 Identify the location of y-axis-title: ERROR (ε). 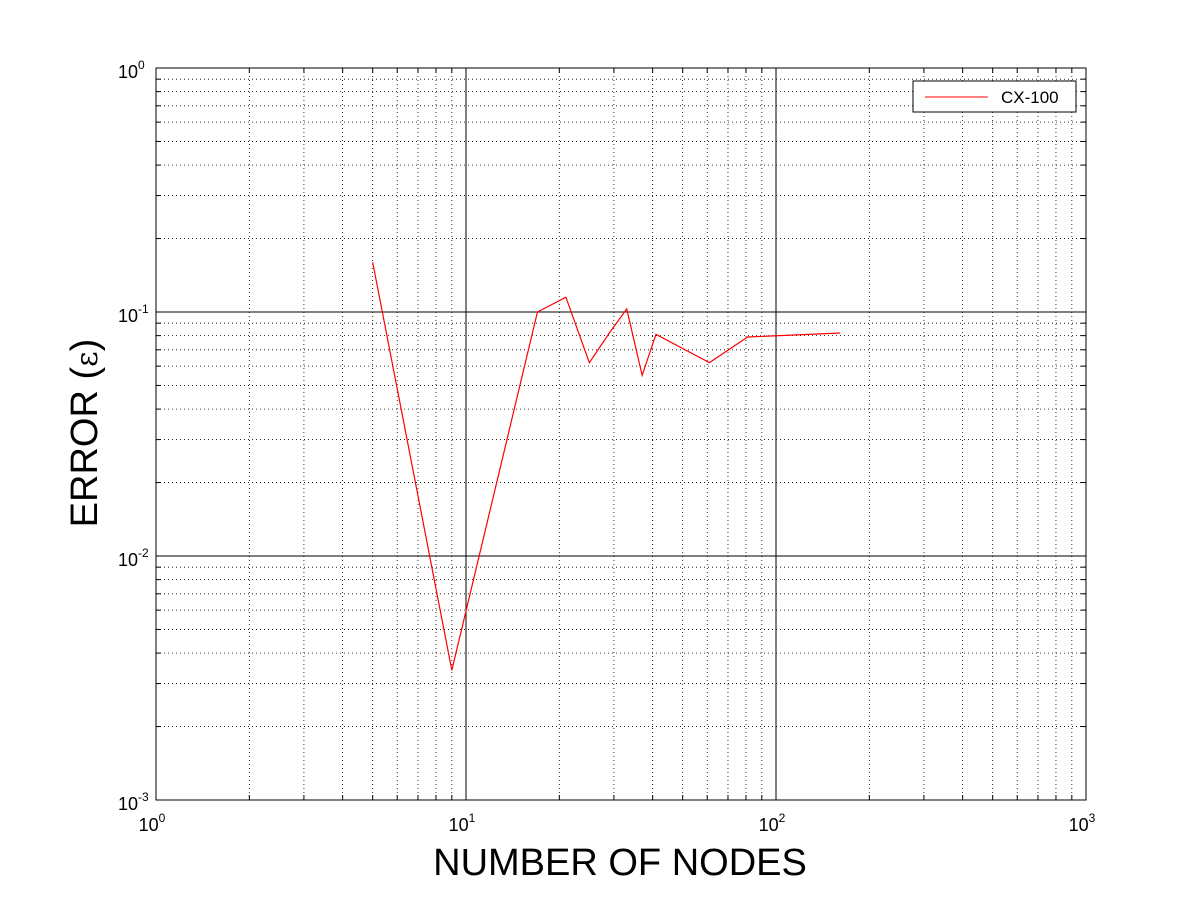
(85, 433).